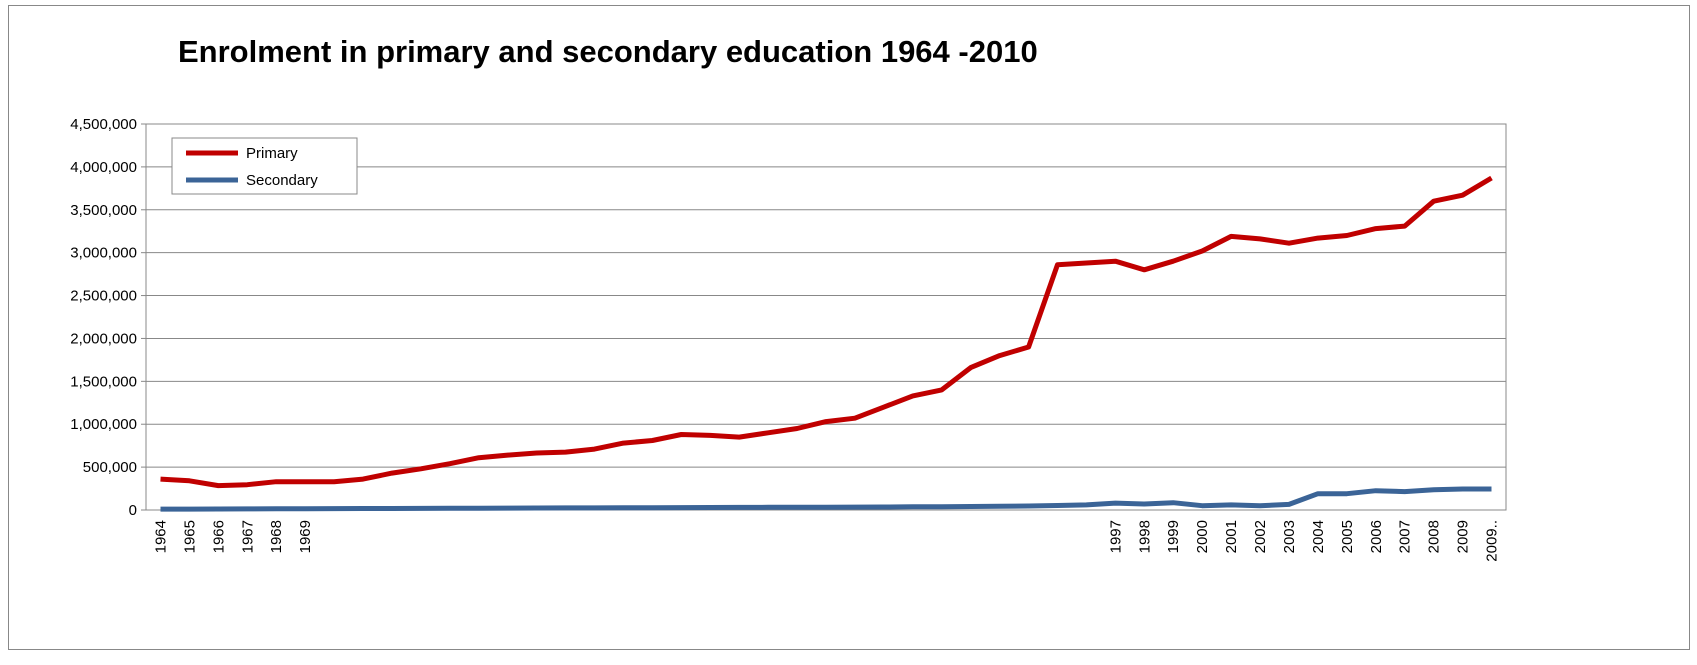 The height and width of the screenshot is (665, 1697). Describe the element at coordinates (1202, 536) in the screenshot. I see `x-tick-label: 2000` at that location.